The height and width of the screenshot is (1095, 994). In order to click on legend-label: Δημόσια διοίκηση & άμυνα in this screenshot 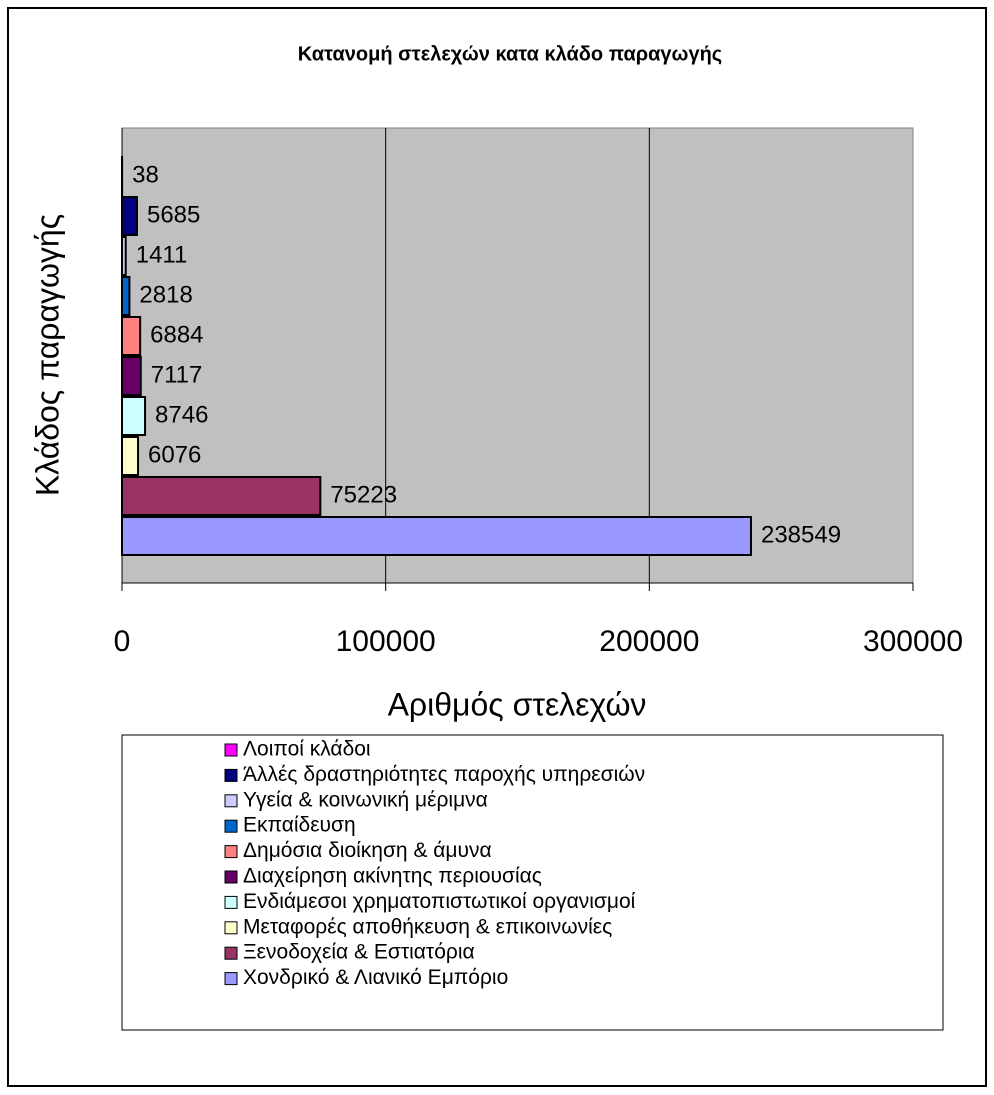, I will do `click(367, 850)`.